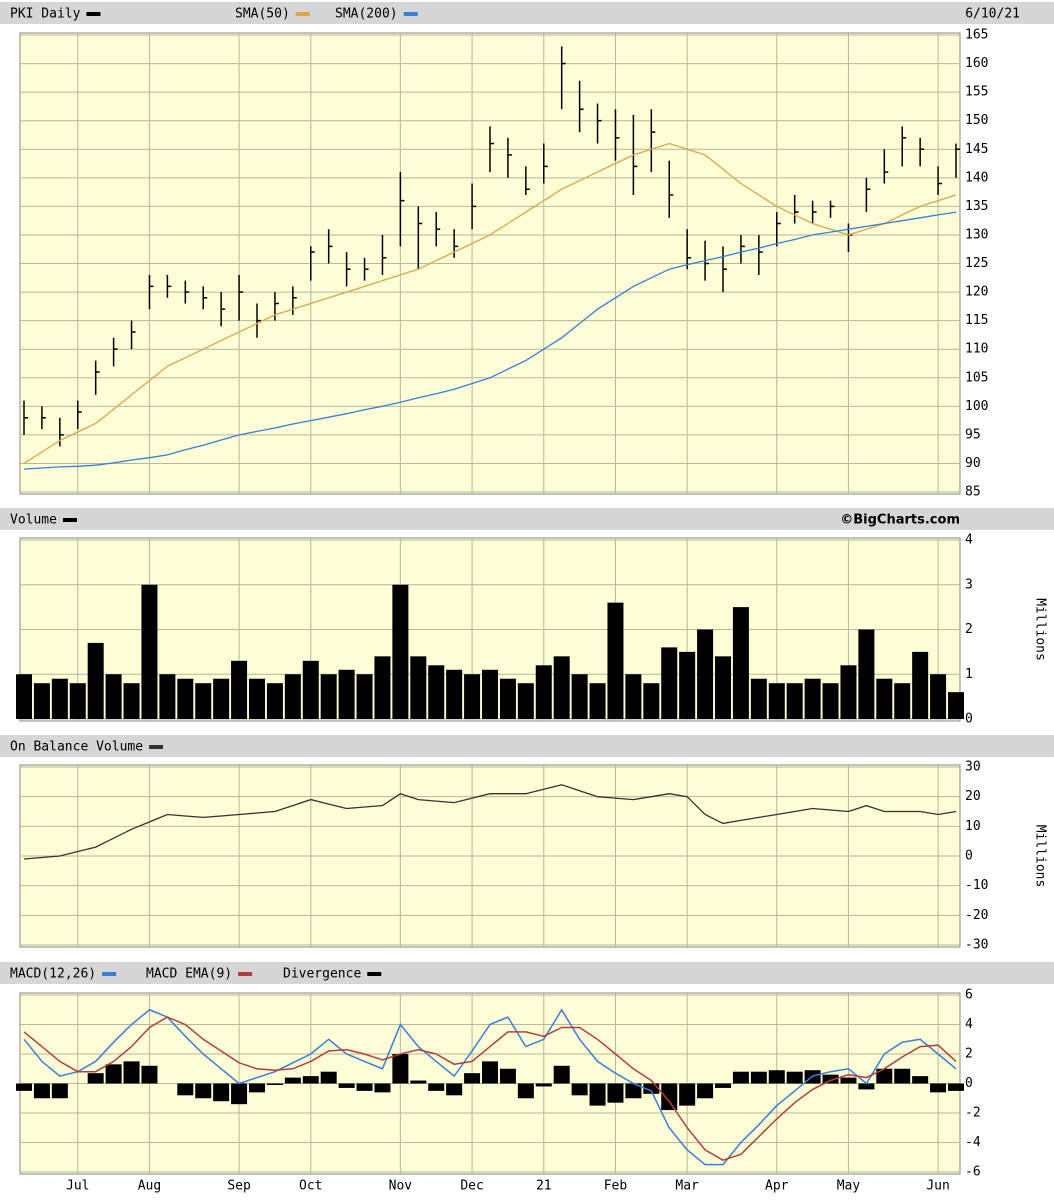 Image resolution: width=1054 pixels, height=1200 pixels. I want to click on x-tick-label: Mar, so click(687, 1186).